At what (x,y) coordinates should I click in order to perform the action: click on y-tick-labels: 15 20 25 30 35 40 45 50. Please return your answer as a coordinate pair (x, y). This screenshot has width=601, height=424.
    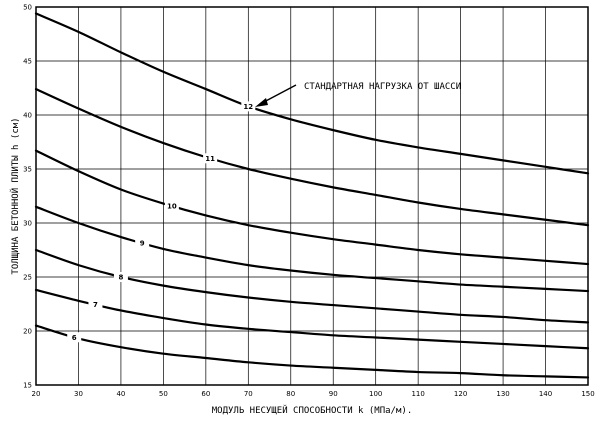
    Looking at the image, I should click on (27, 197).